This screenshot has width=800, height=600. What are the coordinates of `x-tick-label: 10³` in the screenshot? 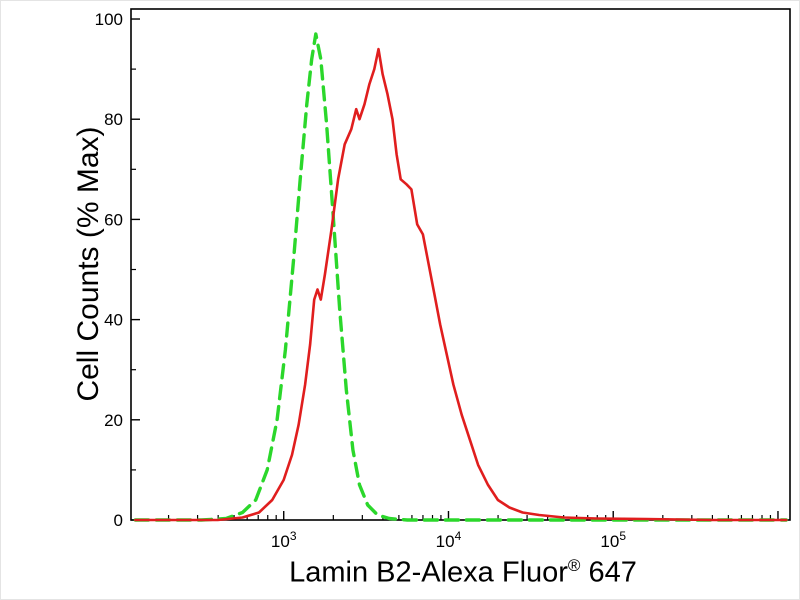 It's located at (284, 540).